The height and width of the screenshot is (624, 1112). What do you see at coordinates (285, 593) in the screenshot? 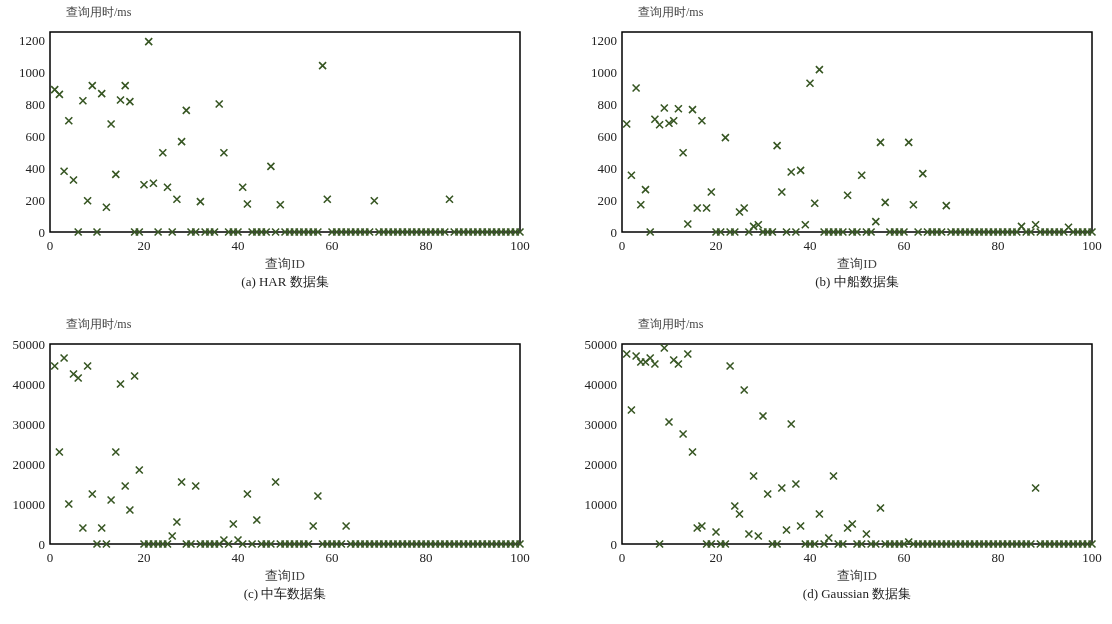
I see `text: (c) 中车数据集` at bounding box center [285, 593].